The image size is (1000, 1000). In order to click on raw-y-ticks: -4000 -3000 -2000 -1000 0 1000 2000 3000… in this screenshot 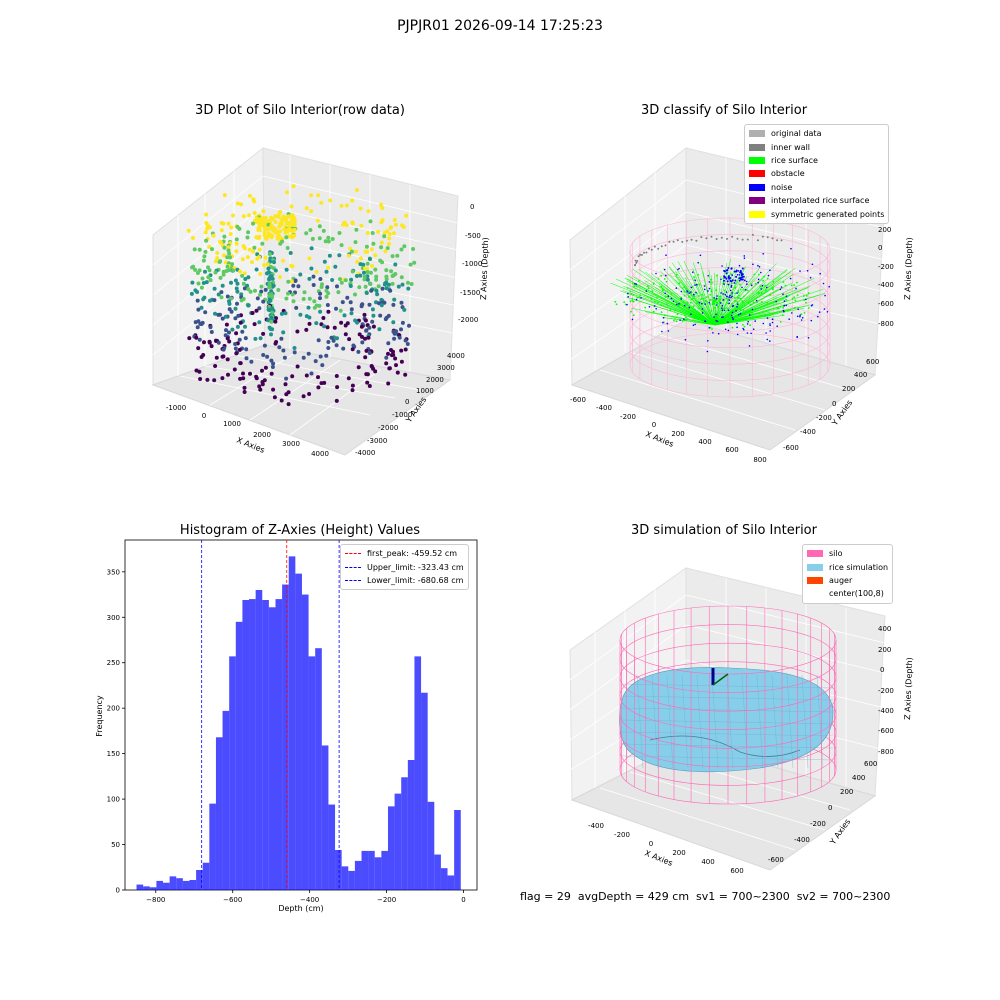, I will do `click(410, 404)`.